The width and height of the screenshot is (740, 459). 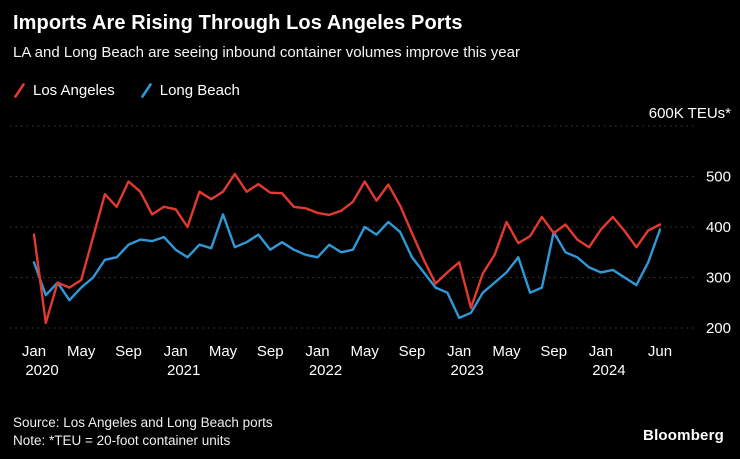 What do you see at coordinates (143, 422) in the screenshot?
I see `source-text: Source: Los Angeles and Long Beach ports` at bounding box center [143, 422].